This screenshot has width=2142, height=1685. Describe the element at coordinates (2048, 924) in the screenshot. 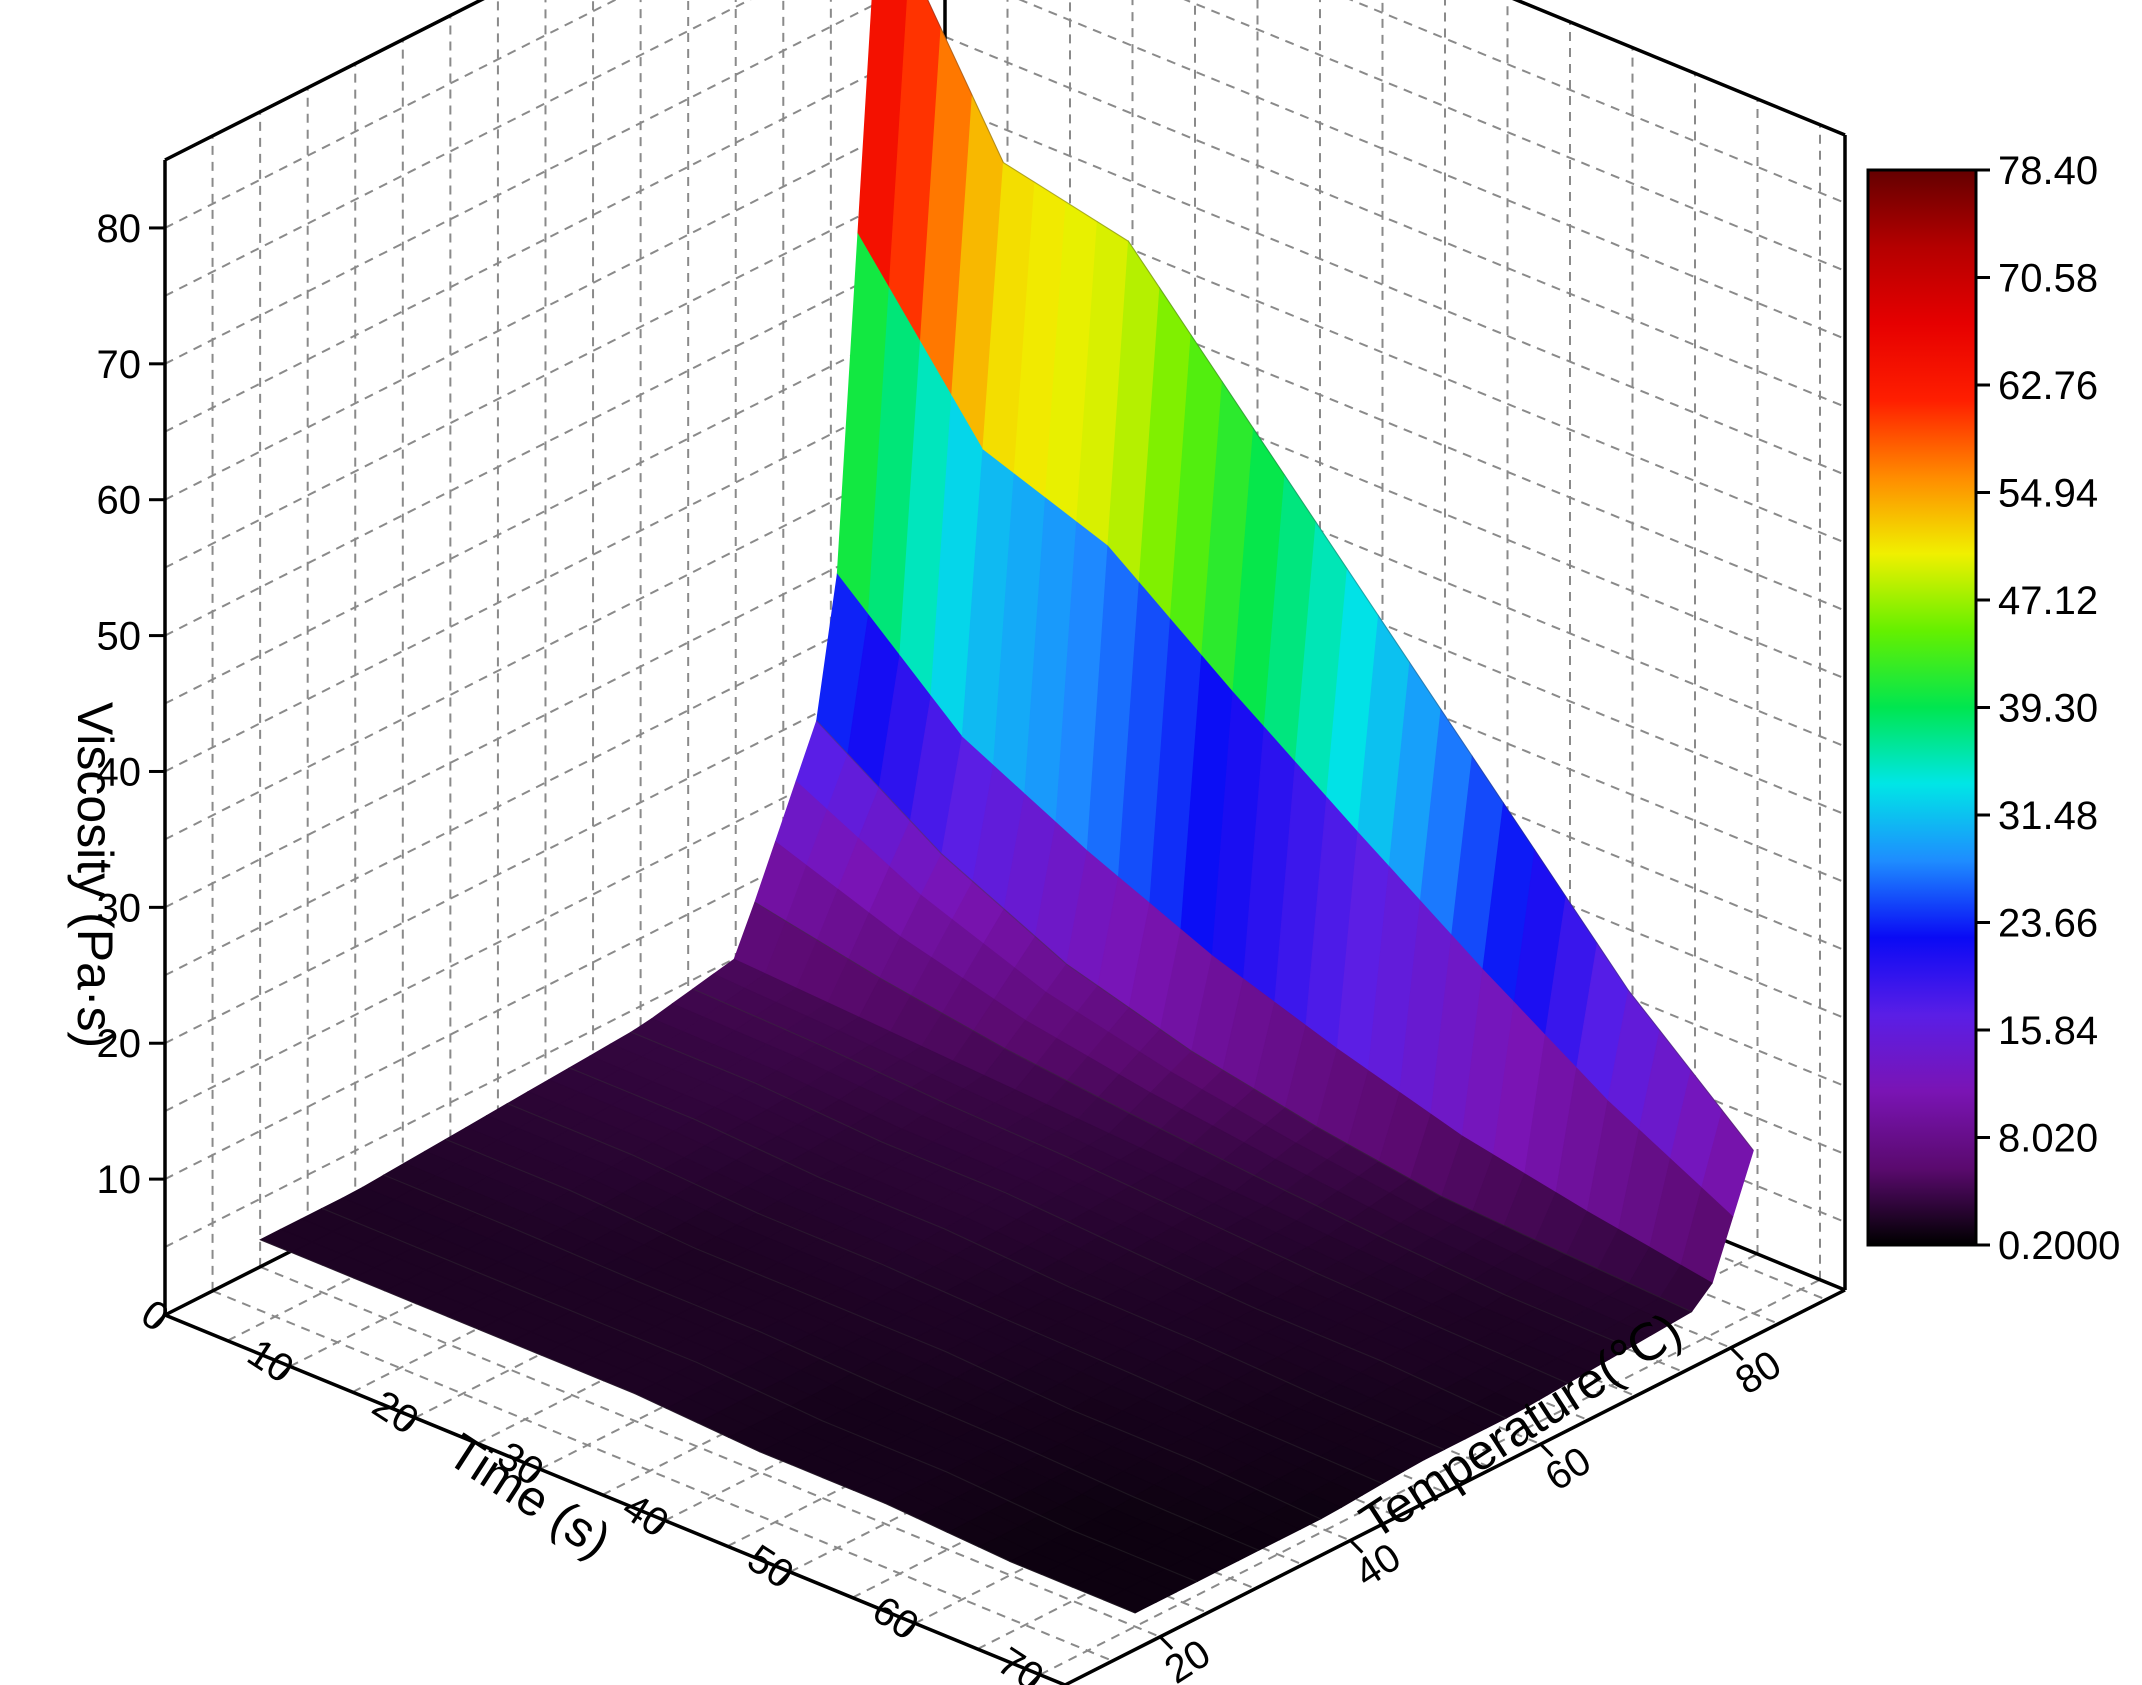

I see `colorbar-tick-label: 23.66` at that location.